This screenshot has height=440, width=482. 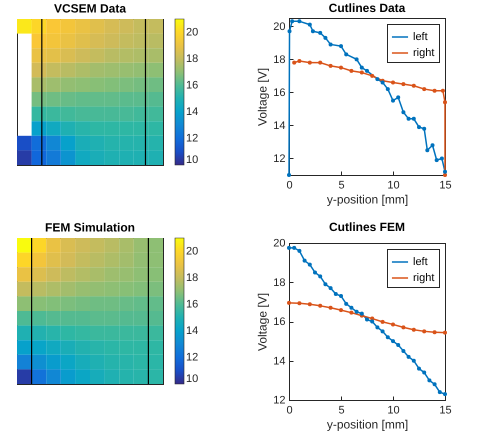 What do you see at coordinates (90, 8) in the screenshot?
I see `chart-title: VCSEM Data` at bounding box center [90, 8].